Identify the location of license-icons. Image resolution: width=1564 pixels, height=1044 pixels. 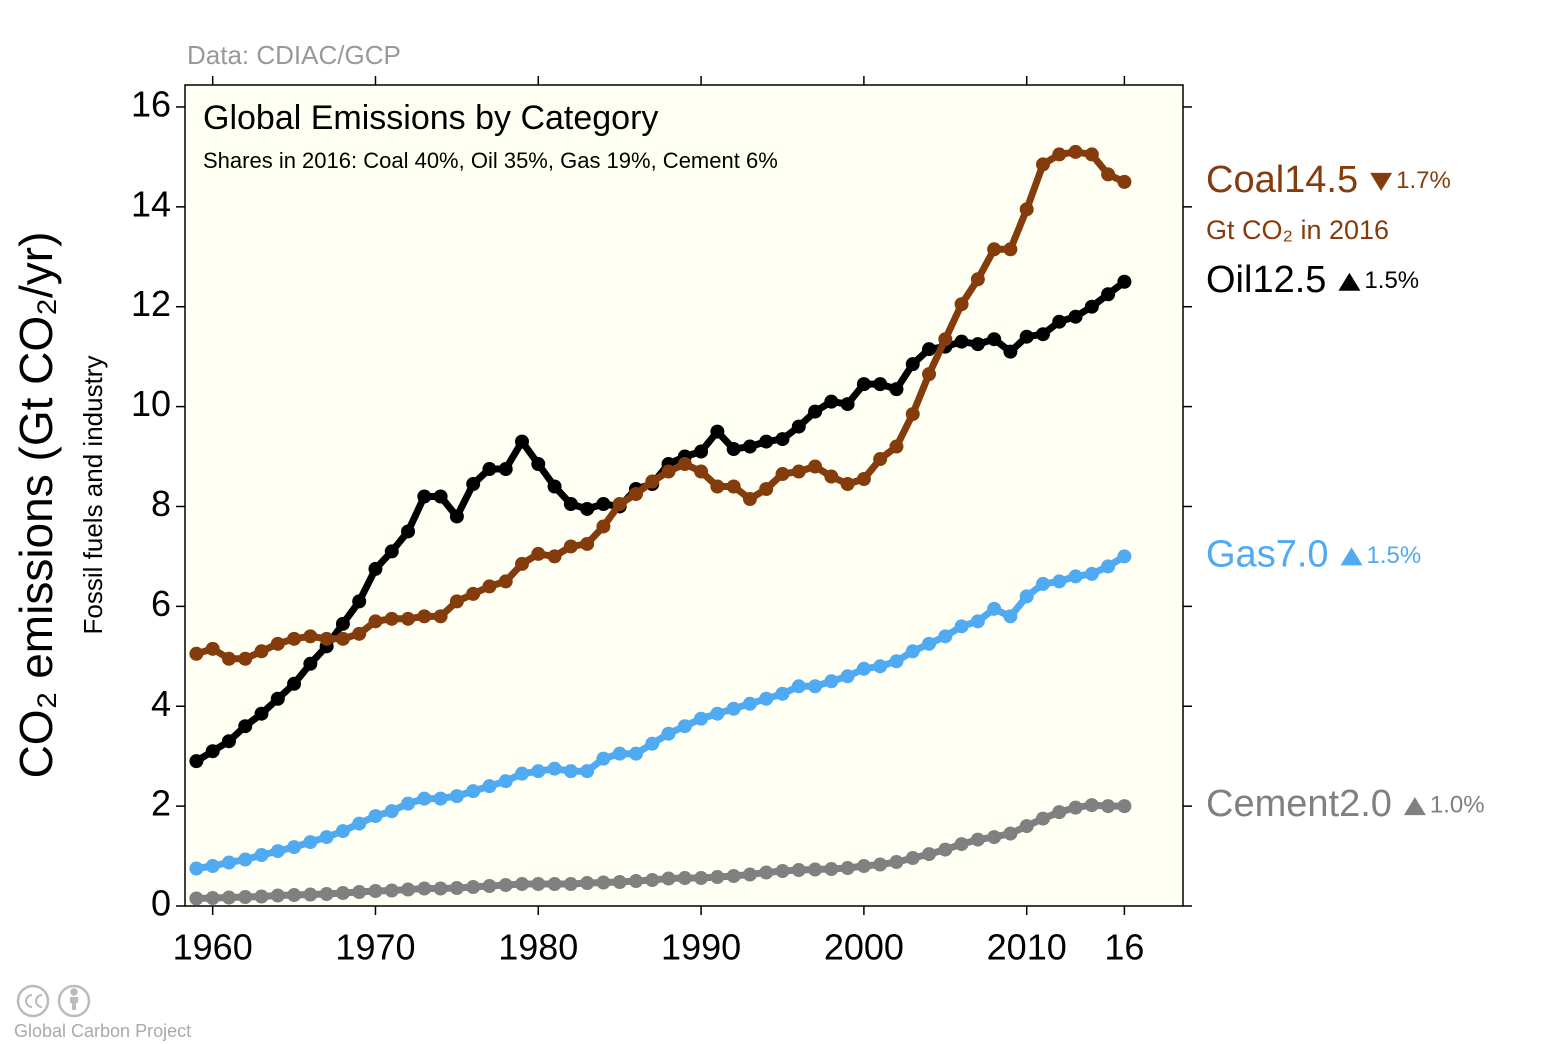
(53, 1001).